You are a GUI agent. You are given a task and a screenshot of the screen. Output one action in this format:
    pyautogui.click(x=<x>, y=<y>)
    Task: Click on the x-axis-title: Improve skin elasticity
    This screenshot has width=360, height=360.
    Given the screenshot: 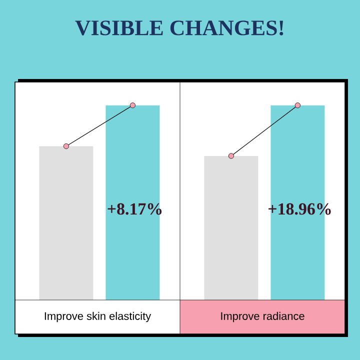 What is the action you would take?
    pyautogui.click(x=98, y=317)
    